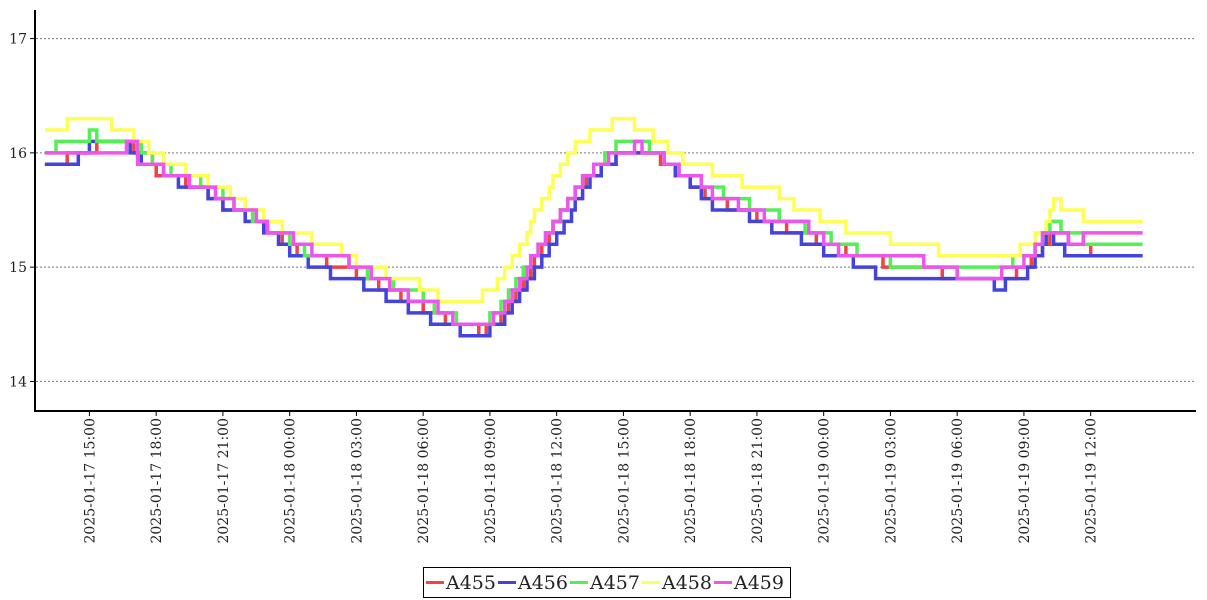  Describe the element at coordinates (491, 481) in the screenshot. I see `xtick-label: 2025-01-18 09:00` at that location.